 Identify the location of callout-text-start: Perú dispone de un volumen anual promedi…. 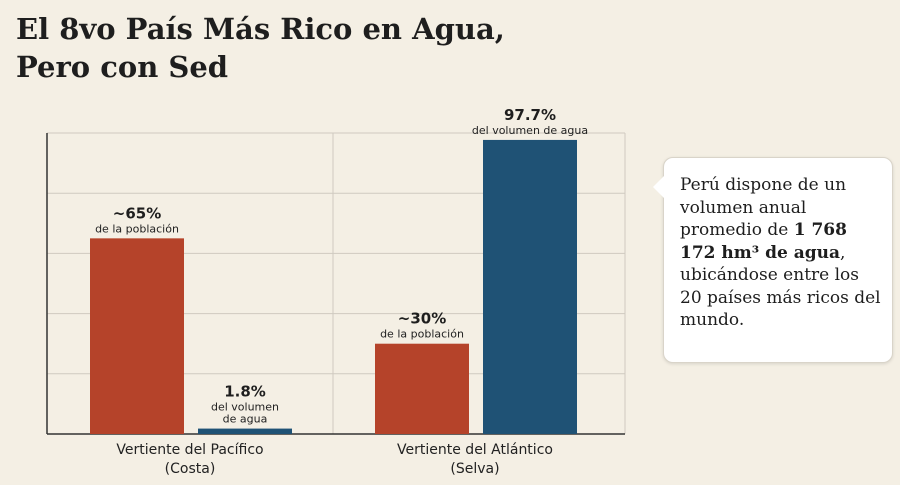
(763, 207).